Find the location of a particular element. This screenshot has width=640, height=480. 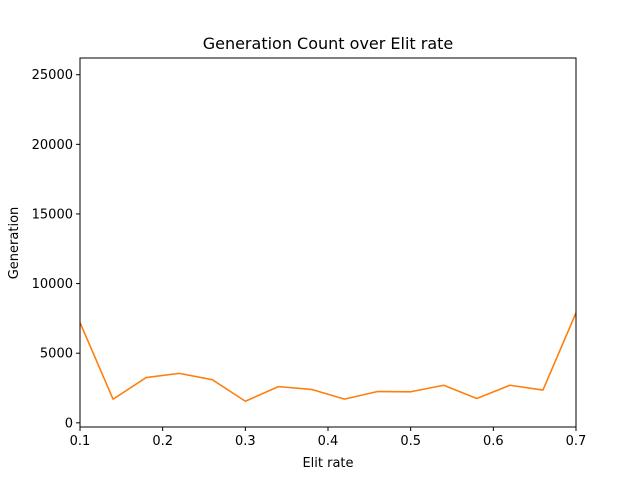

x-axis: 0.1 0.2 0.3 0.4 0.5 0.6 0.7 is located at coordinates (328, 438).